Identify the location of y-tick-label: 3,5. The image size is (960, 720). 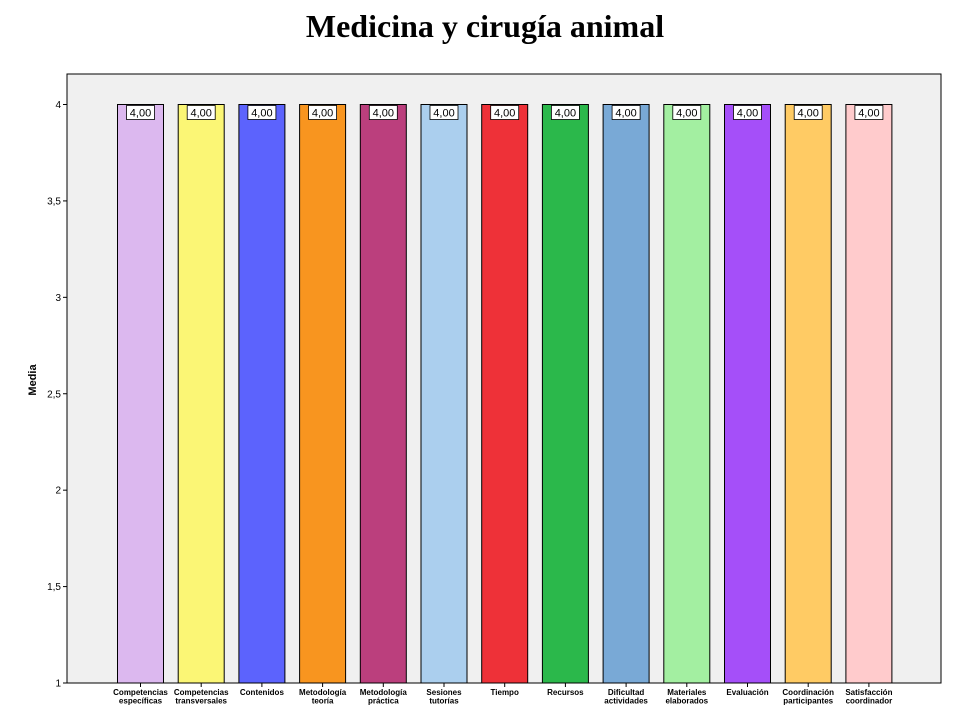
(54, 201).